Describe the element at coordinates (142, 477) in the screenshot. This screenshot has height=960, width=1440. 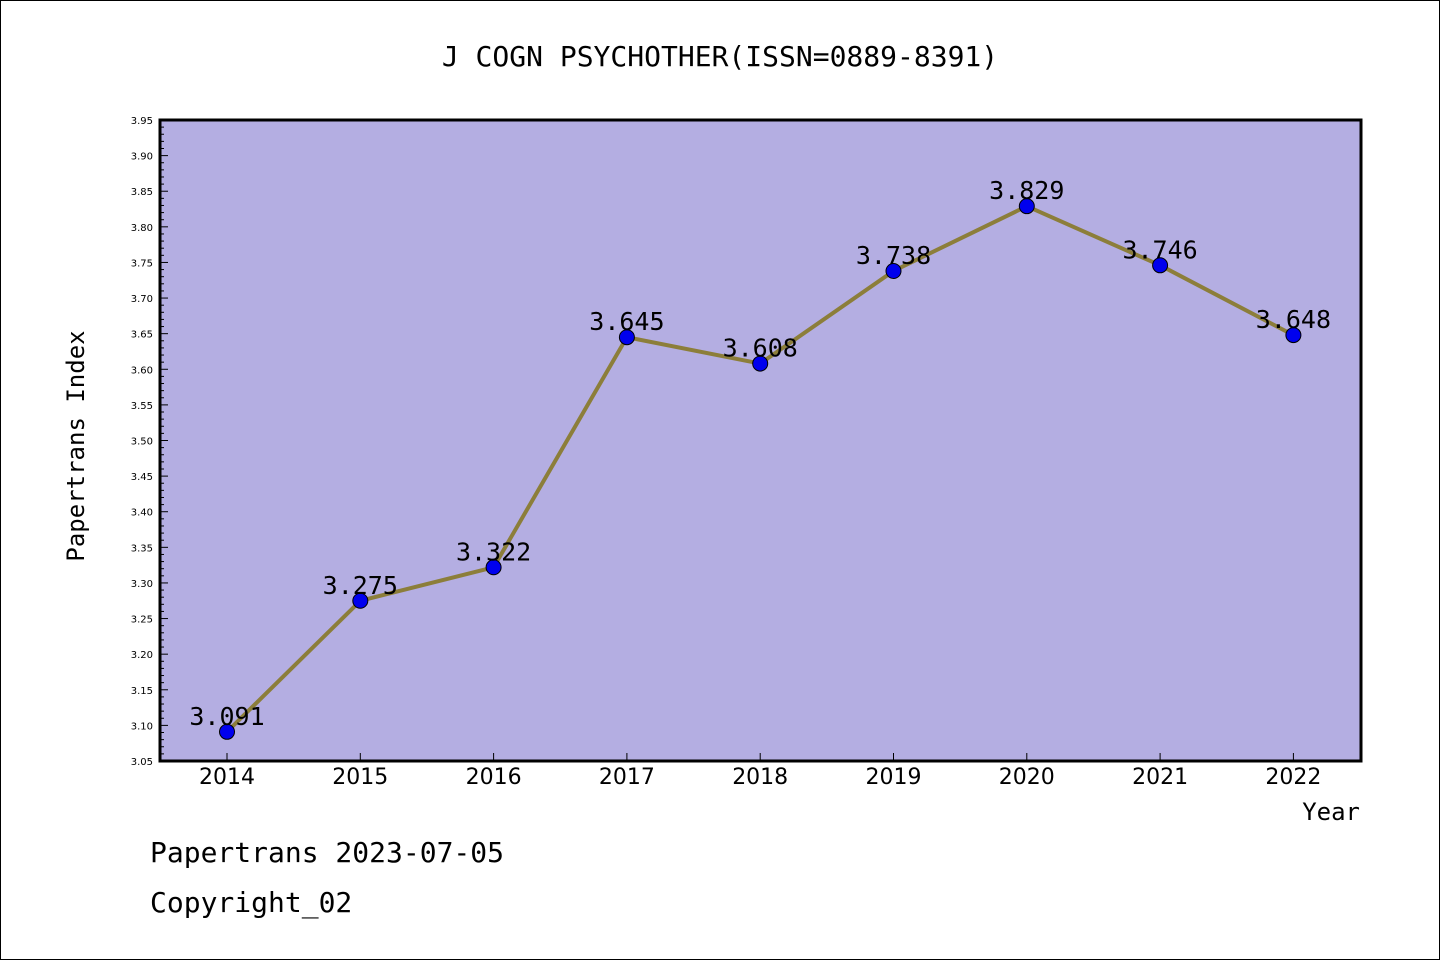
I see `y-tick-label: 3.45` at that location.